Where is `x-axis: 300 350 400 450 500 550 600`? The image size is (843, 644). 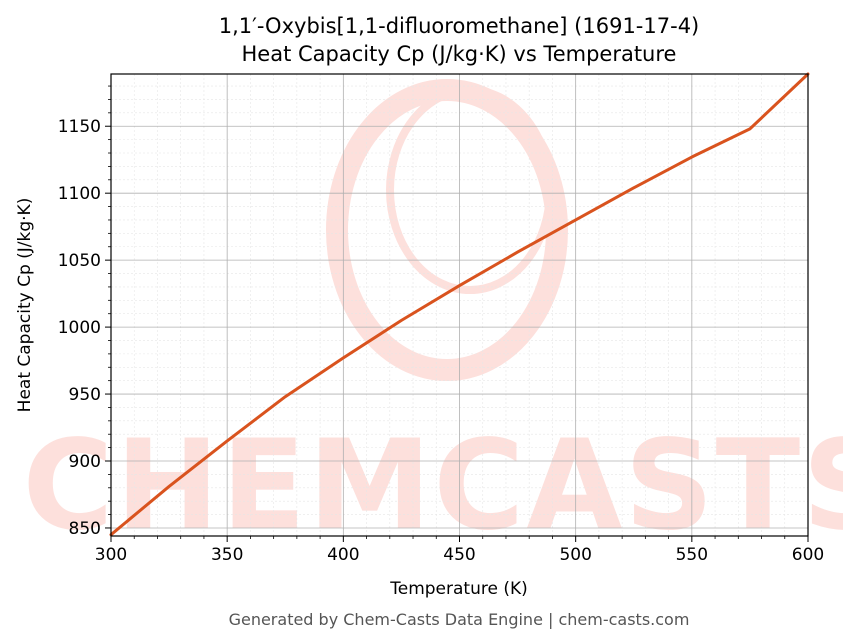 x-axis: 300 350 400 450 500 550 600 is located at coordinates (459, 550).